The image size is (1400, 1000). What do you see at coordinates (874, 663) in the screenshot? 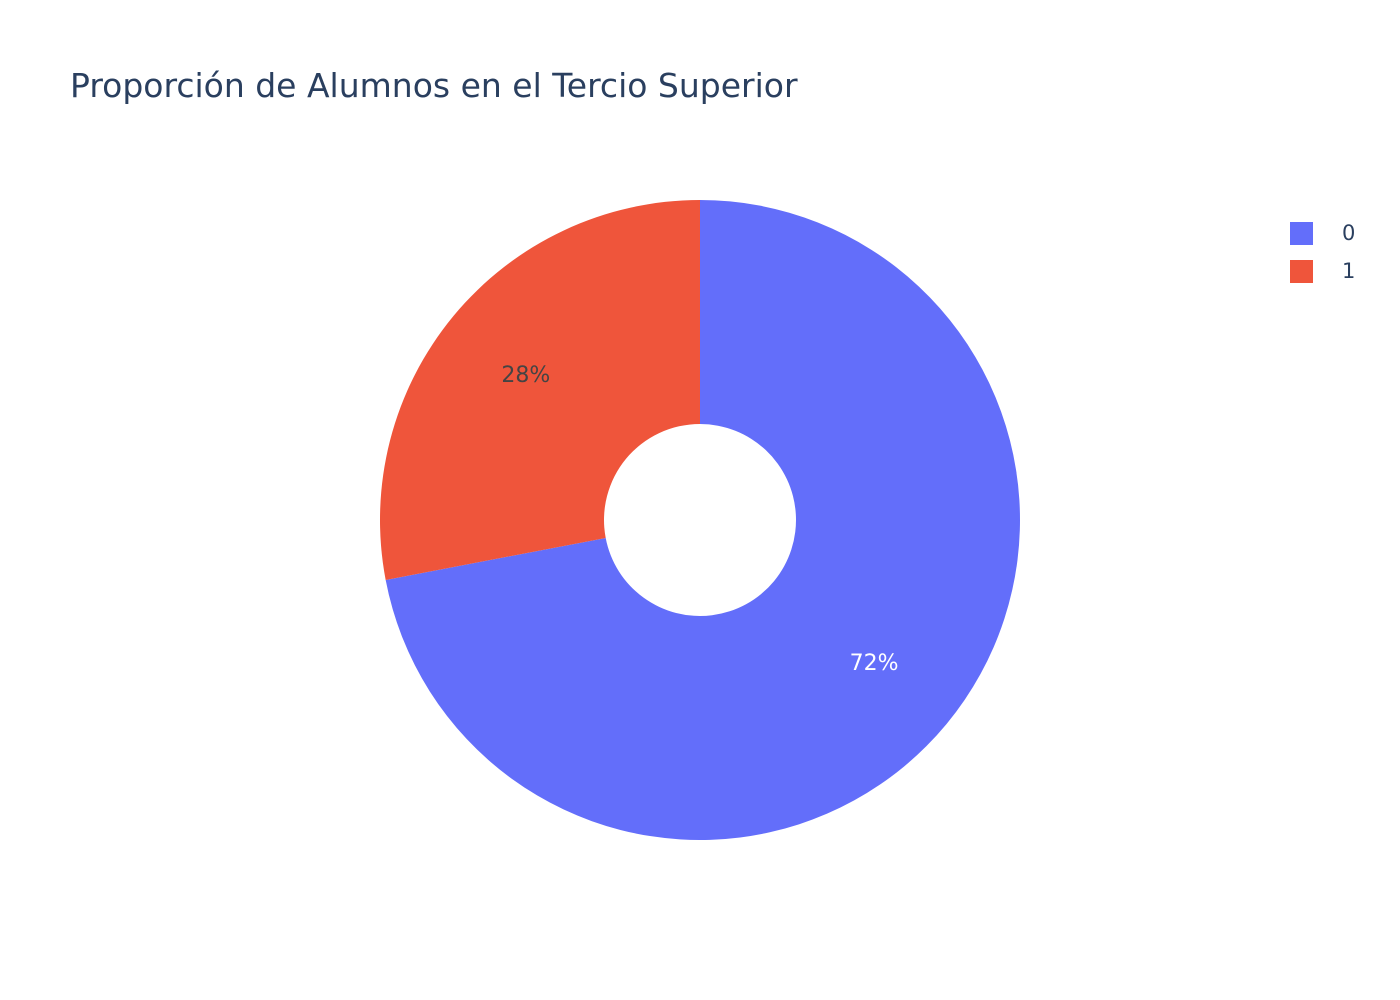
I see `slice-label-0: 72%` at bounding box center [874, 663].